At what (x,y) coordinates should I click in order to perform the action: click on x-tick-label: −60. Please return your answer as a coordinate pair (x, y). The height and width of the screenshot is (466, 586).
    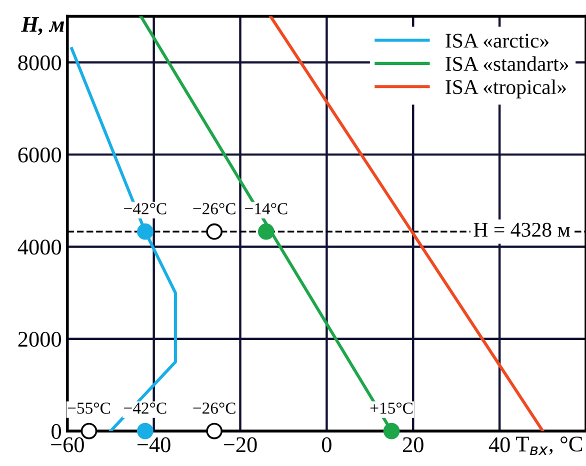
    Looking at the image, I should click on (67, 444).